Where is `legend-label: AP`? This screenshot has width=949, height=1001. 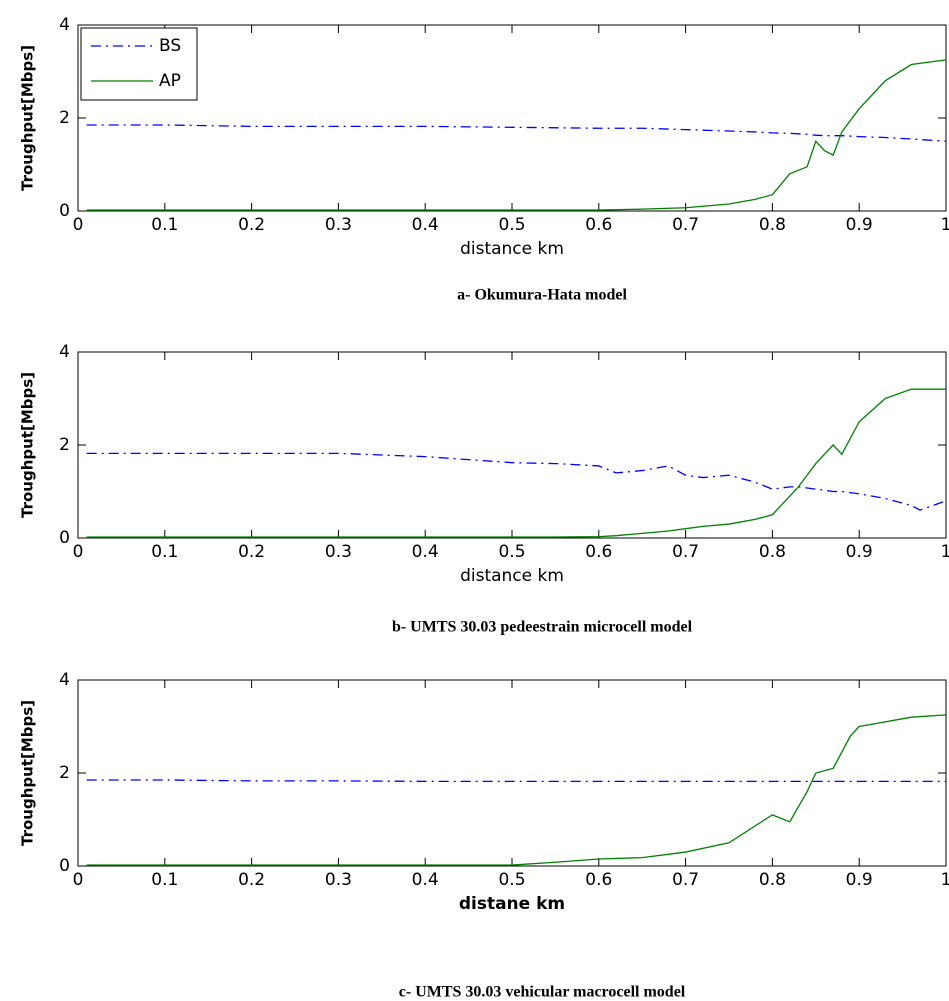
legend-label: AP is located at coordinates (170, 81).